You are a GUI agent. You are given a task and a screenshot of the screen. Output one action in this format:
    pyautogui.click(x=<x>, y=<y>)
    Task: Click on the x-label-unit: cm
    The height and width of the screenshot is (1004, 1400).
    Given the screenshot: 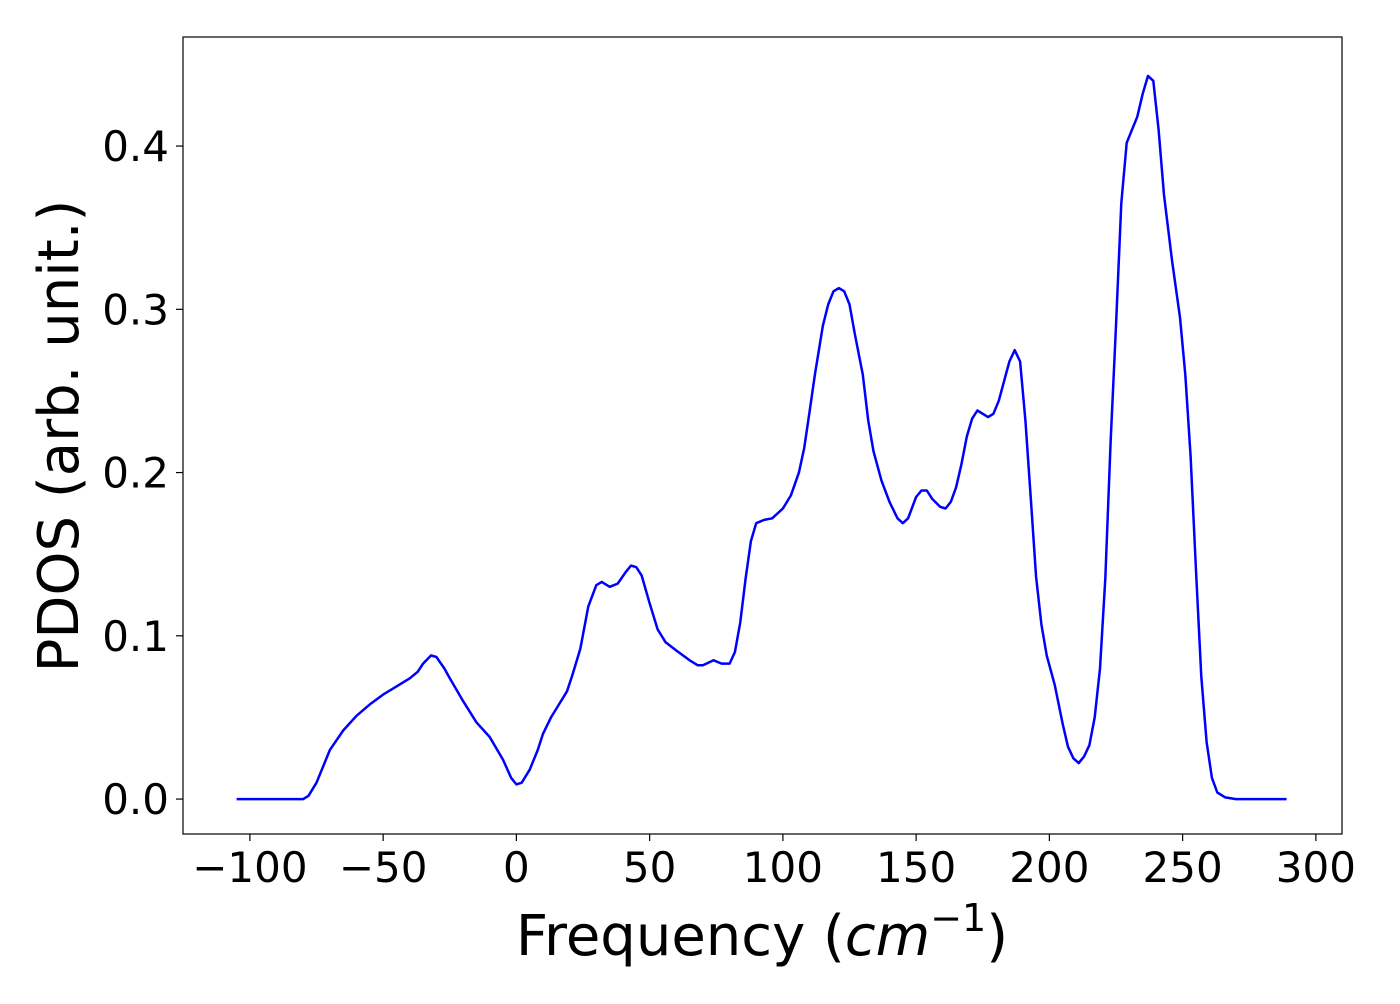 What is the action you would take?
    pyautogui.click(x=887, y=936)
    